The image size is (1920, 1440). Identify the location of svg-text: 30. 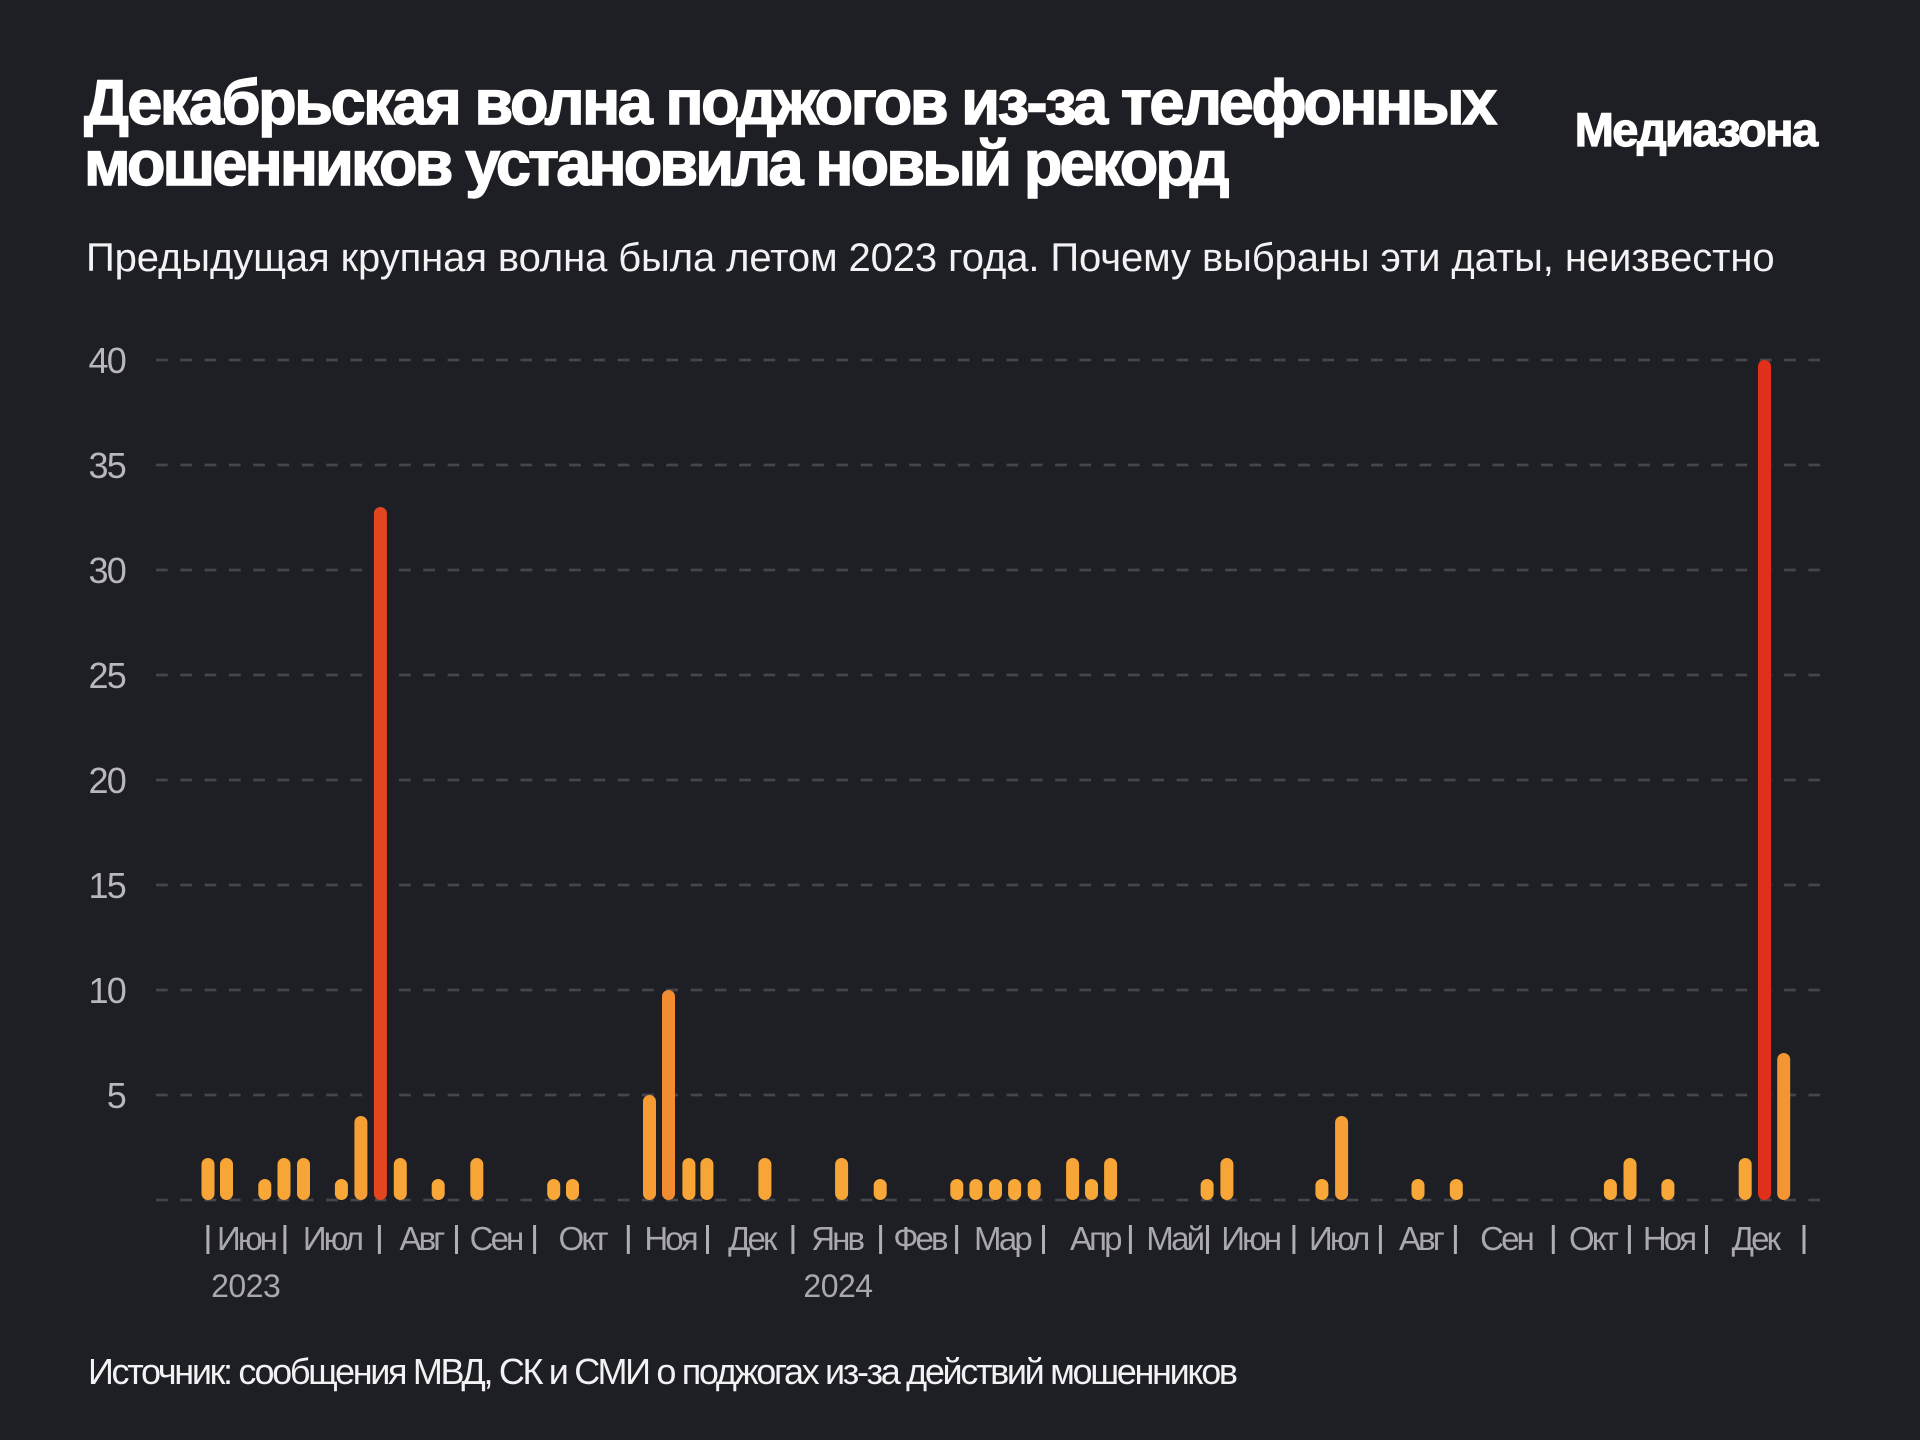
(107, 570).